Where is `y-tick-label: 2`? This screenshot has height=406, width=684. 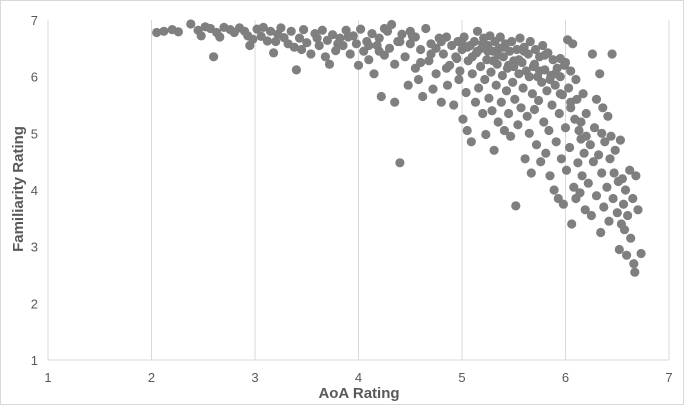
y-tick-label: 2 is located at coordinates (34, 303).